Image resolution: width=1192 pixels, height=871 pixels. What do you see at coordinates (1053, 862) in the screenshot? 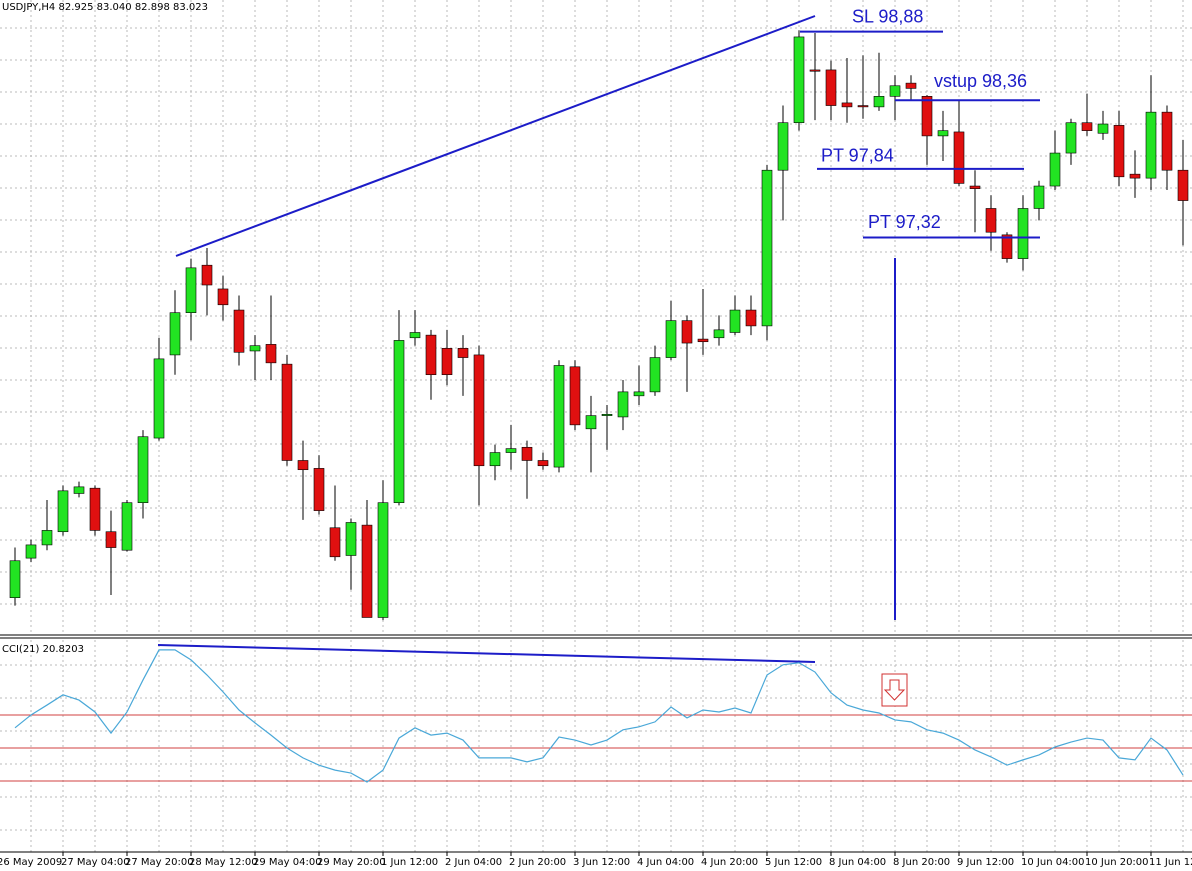
I see `x-tick-label: 10 Jun 04:00` at bounding box center [1053, 862].